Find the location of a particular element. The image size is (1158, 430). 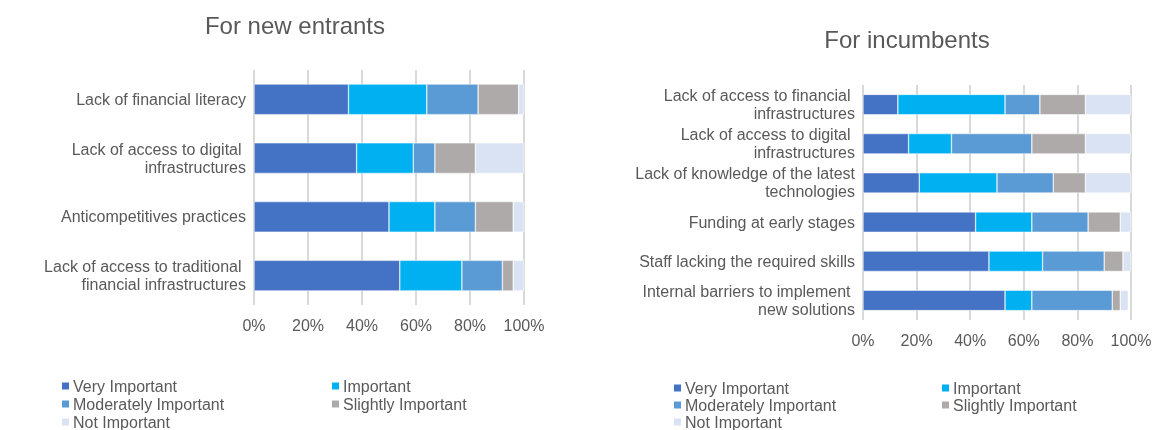

y-tick-label: Lack of knowledge of the latest technologies is located at coordinates (745, 183).